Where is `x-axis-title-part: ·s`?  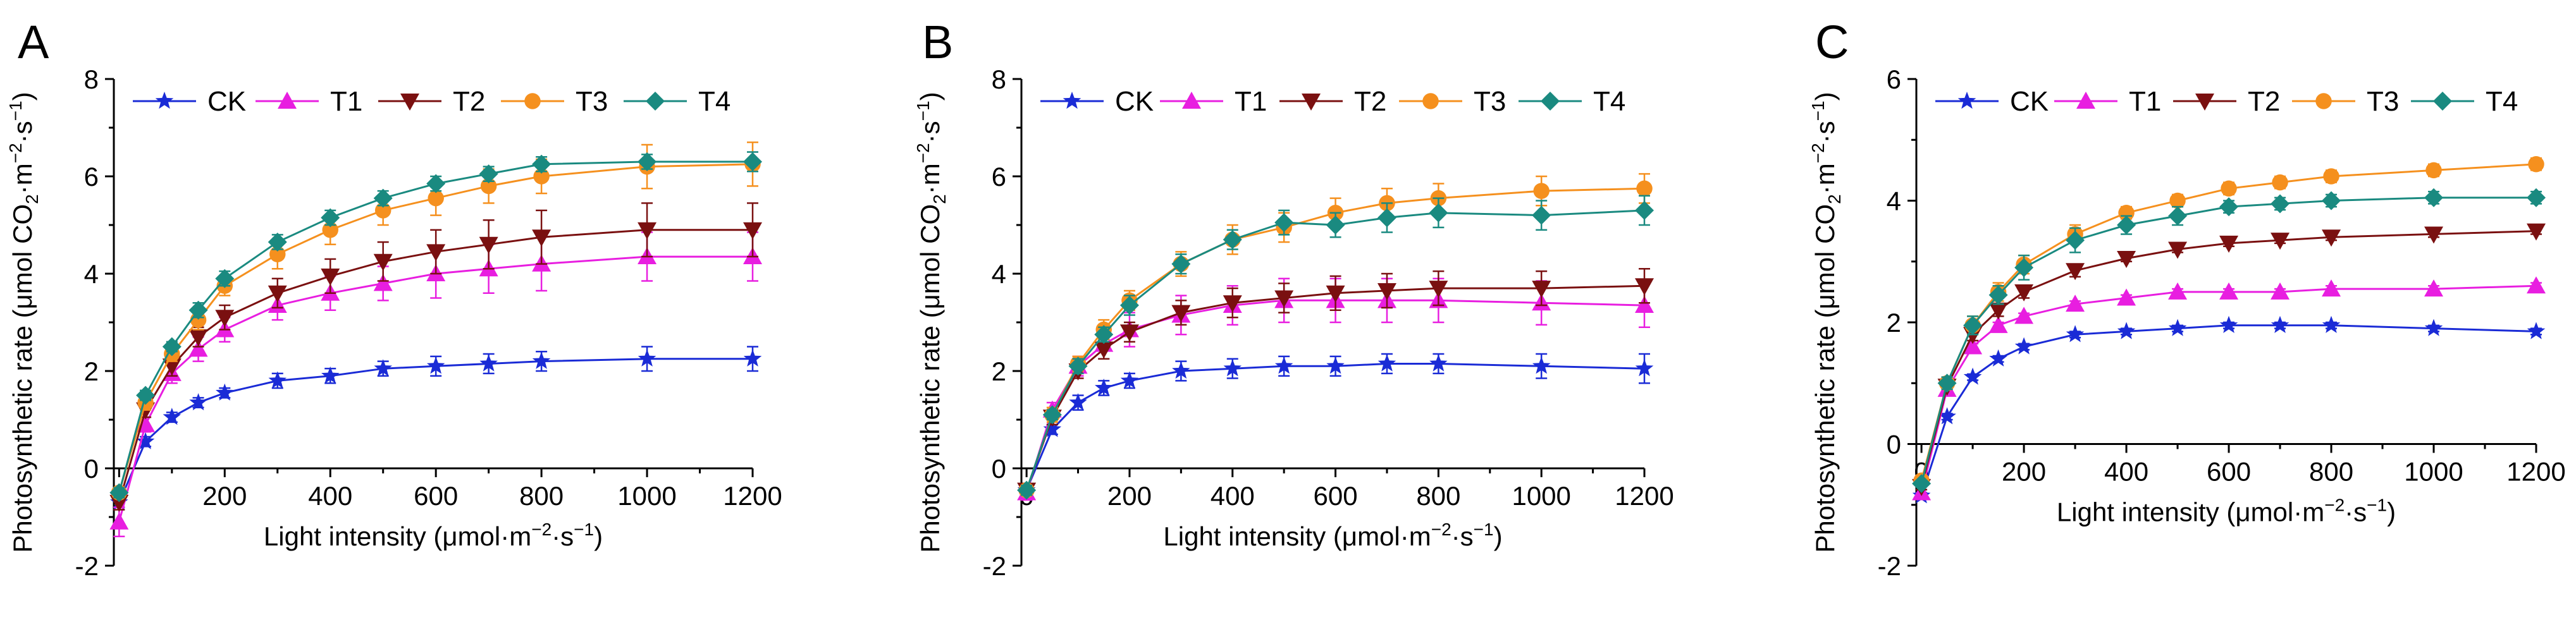
x-axis-title-part: ·s is located at coordinates (2356, 512).